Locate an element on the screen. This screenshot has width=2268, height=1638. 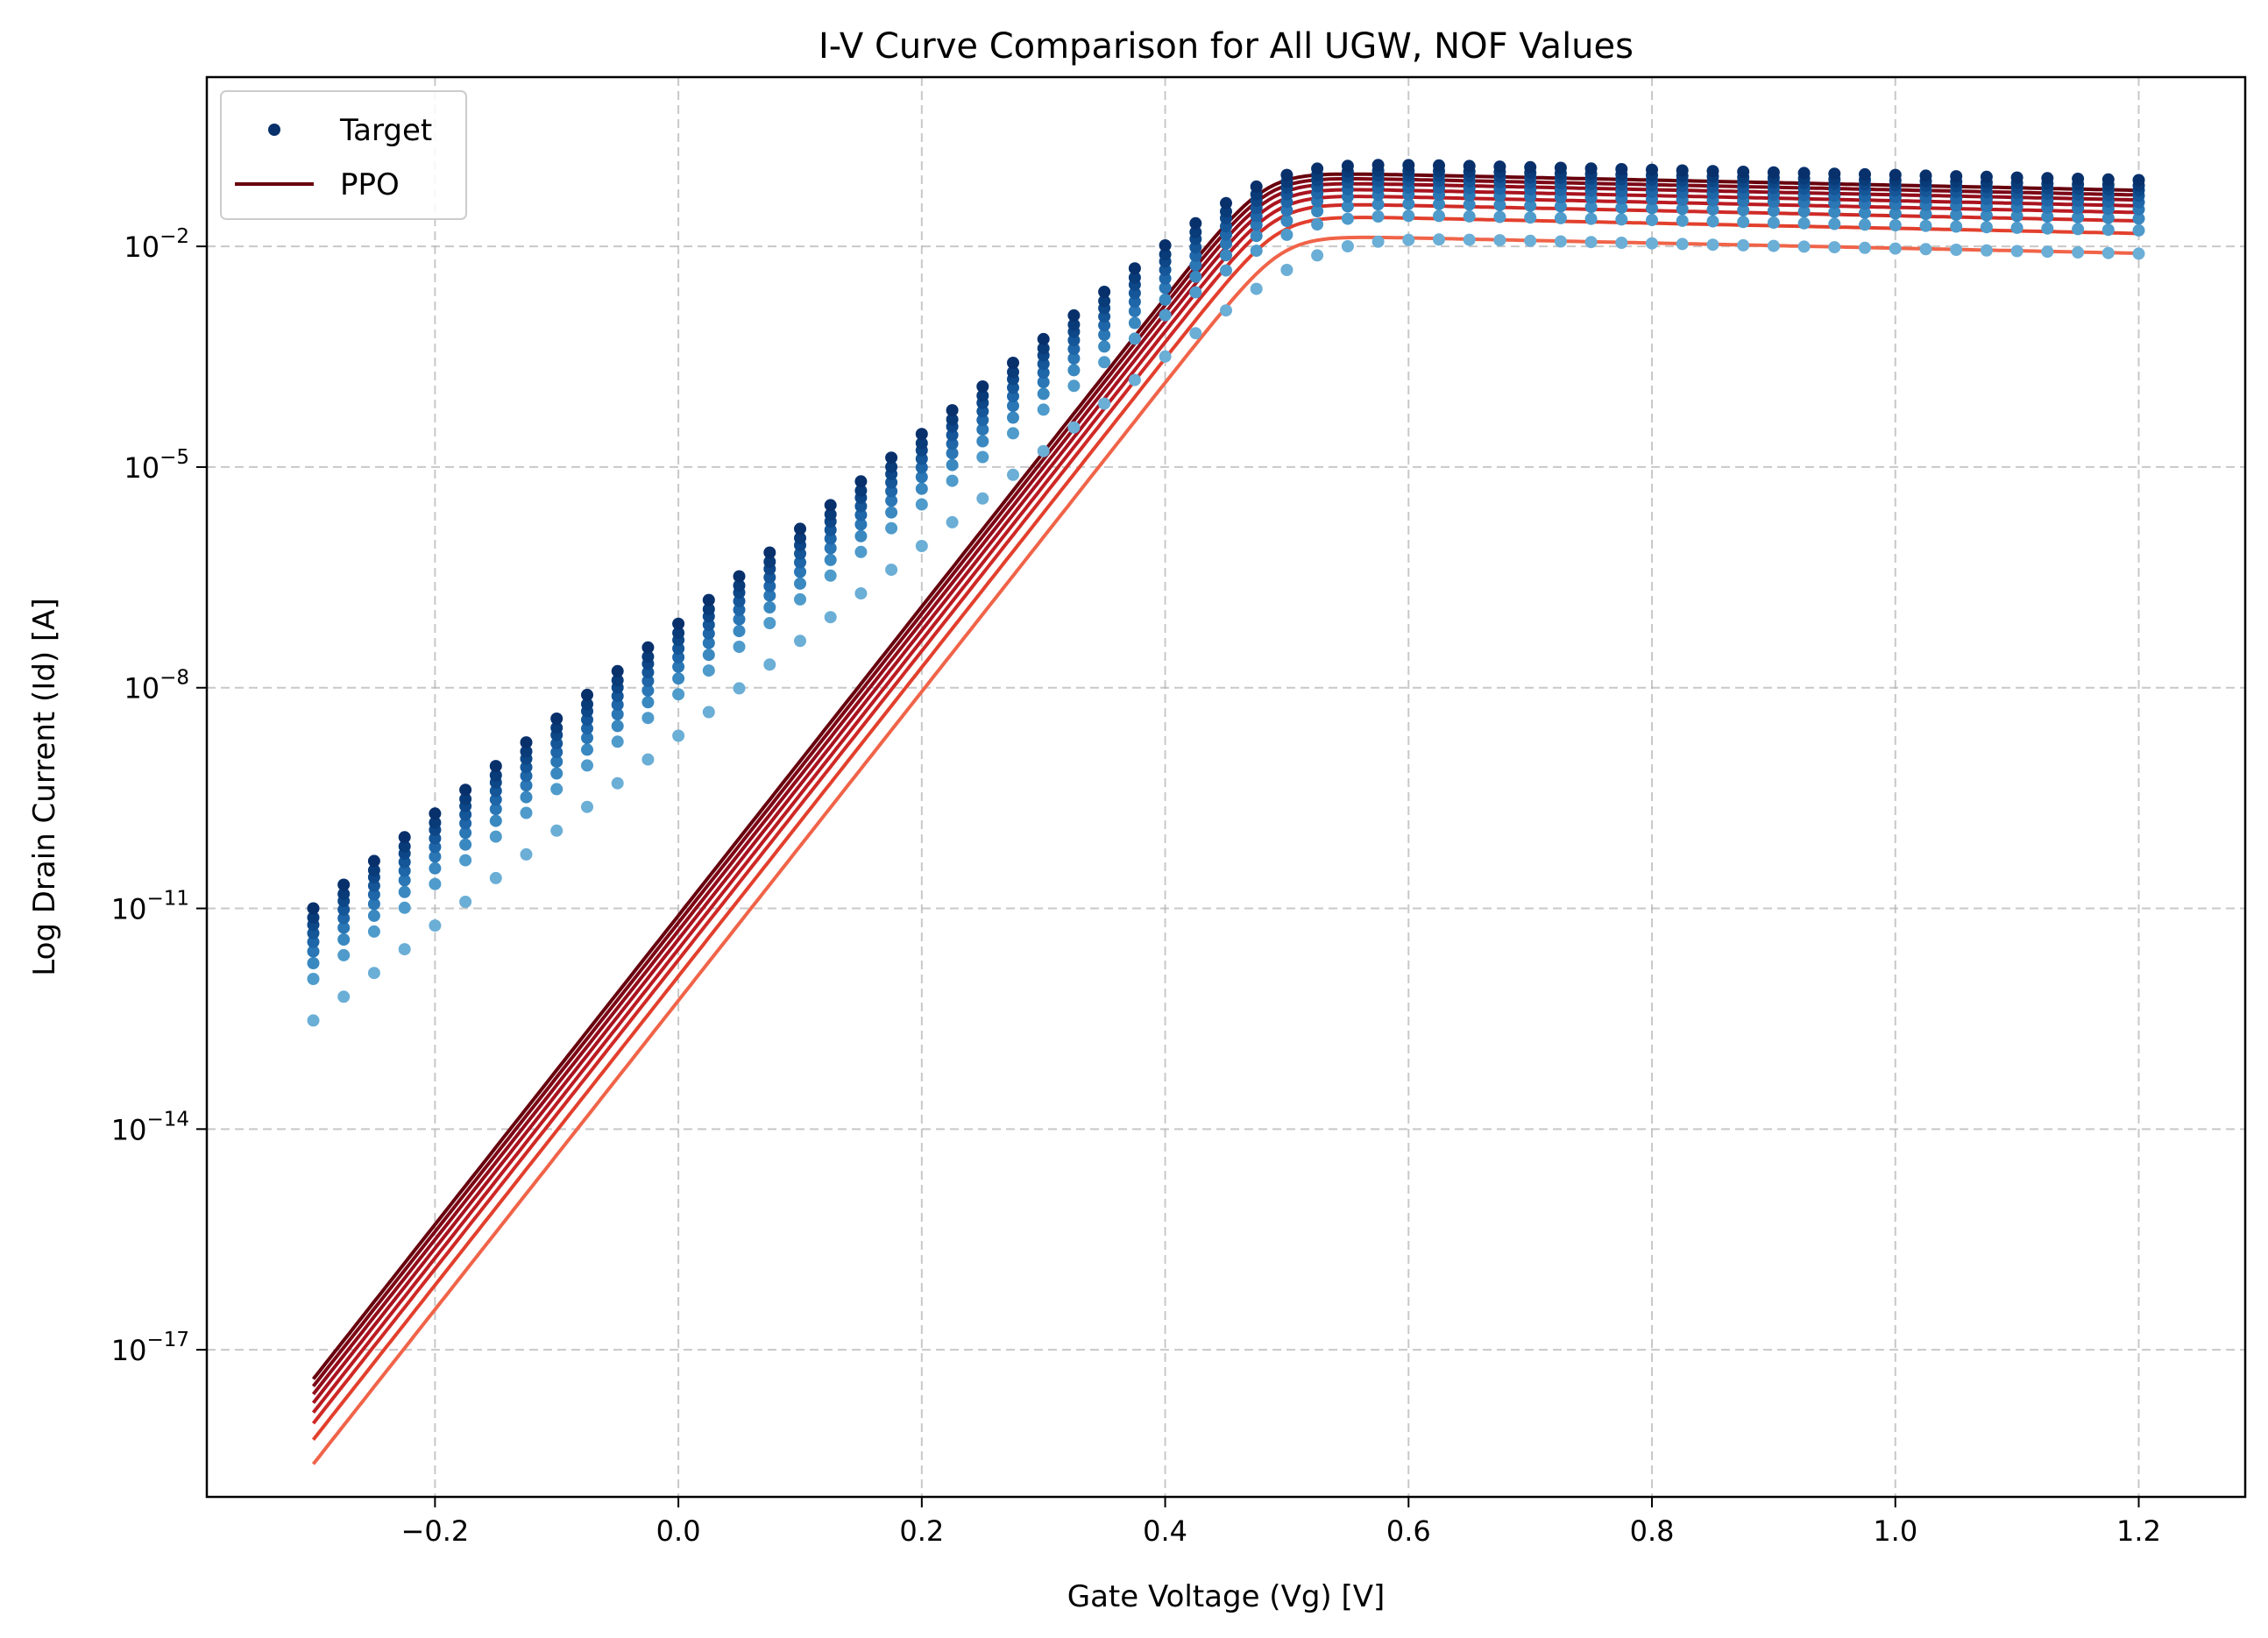
y-tick-label: 10−17 is located at coordinates (150, 1348).